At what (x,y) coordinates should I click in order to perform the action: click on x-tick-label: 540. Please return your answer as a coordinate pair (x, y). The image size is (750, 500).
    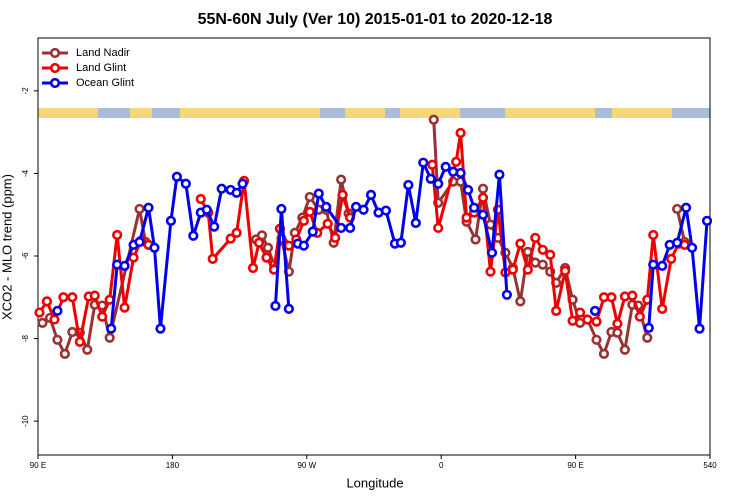
    Looking at the image, I should click on (710, 465).